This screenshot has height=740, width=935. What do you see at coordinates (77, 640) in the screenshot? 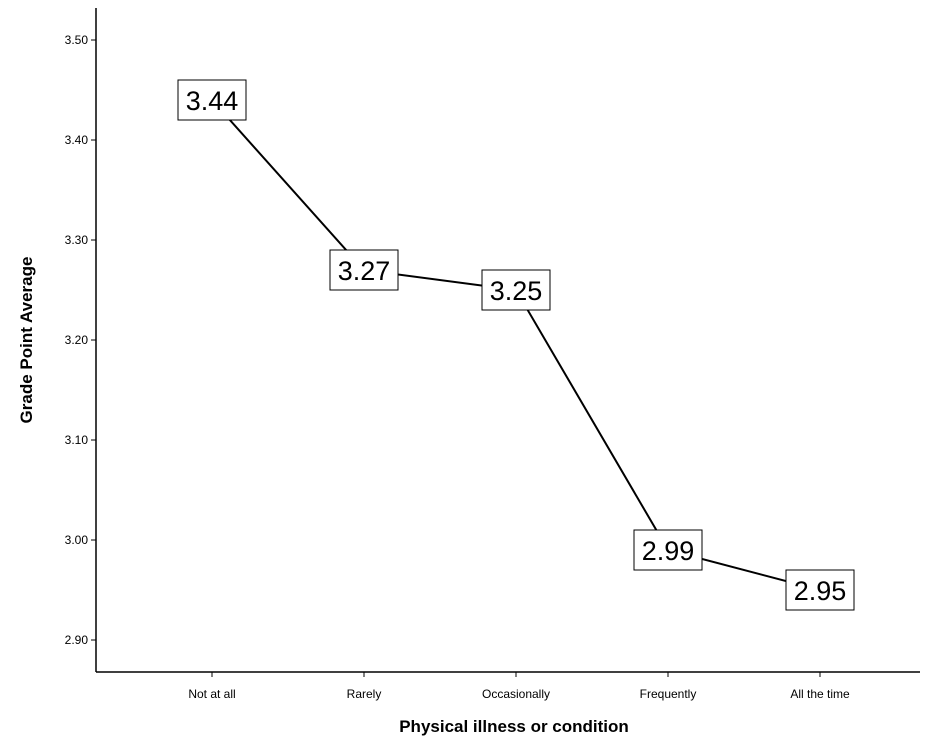
I see `y-tick-label: 2.90` at bounding box center [77, 640].